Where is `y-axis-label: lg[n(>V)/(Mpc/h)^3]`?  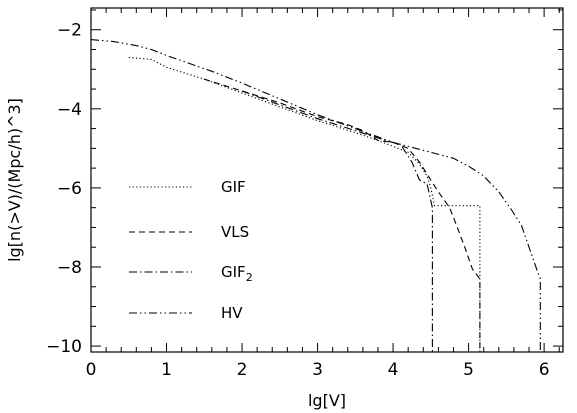
y-axis-label: lg[n(>V)/(Mpc/h)^3] is located at coordinates (14, 180).